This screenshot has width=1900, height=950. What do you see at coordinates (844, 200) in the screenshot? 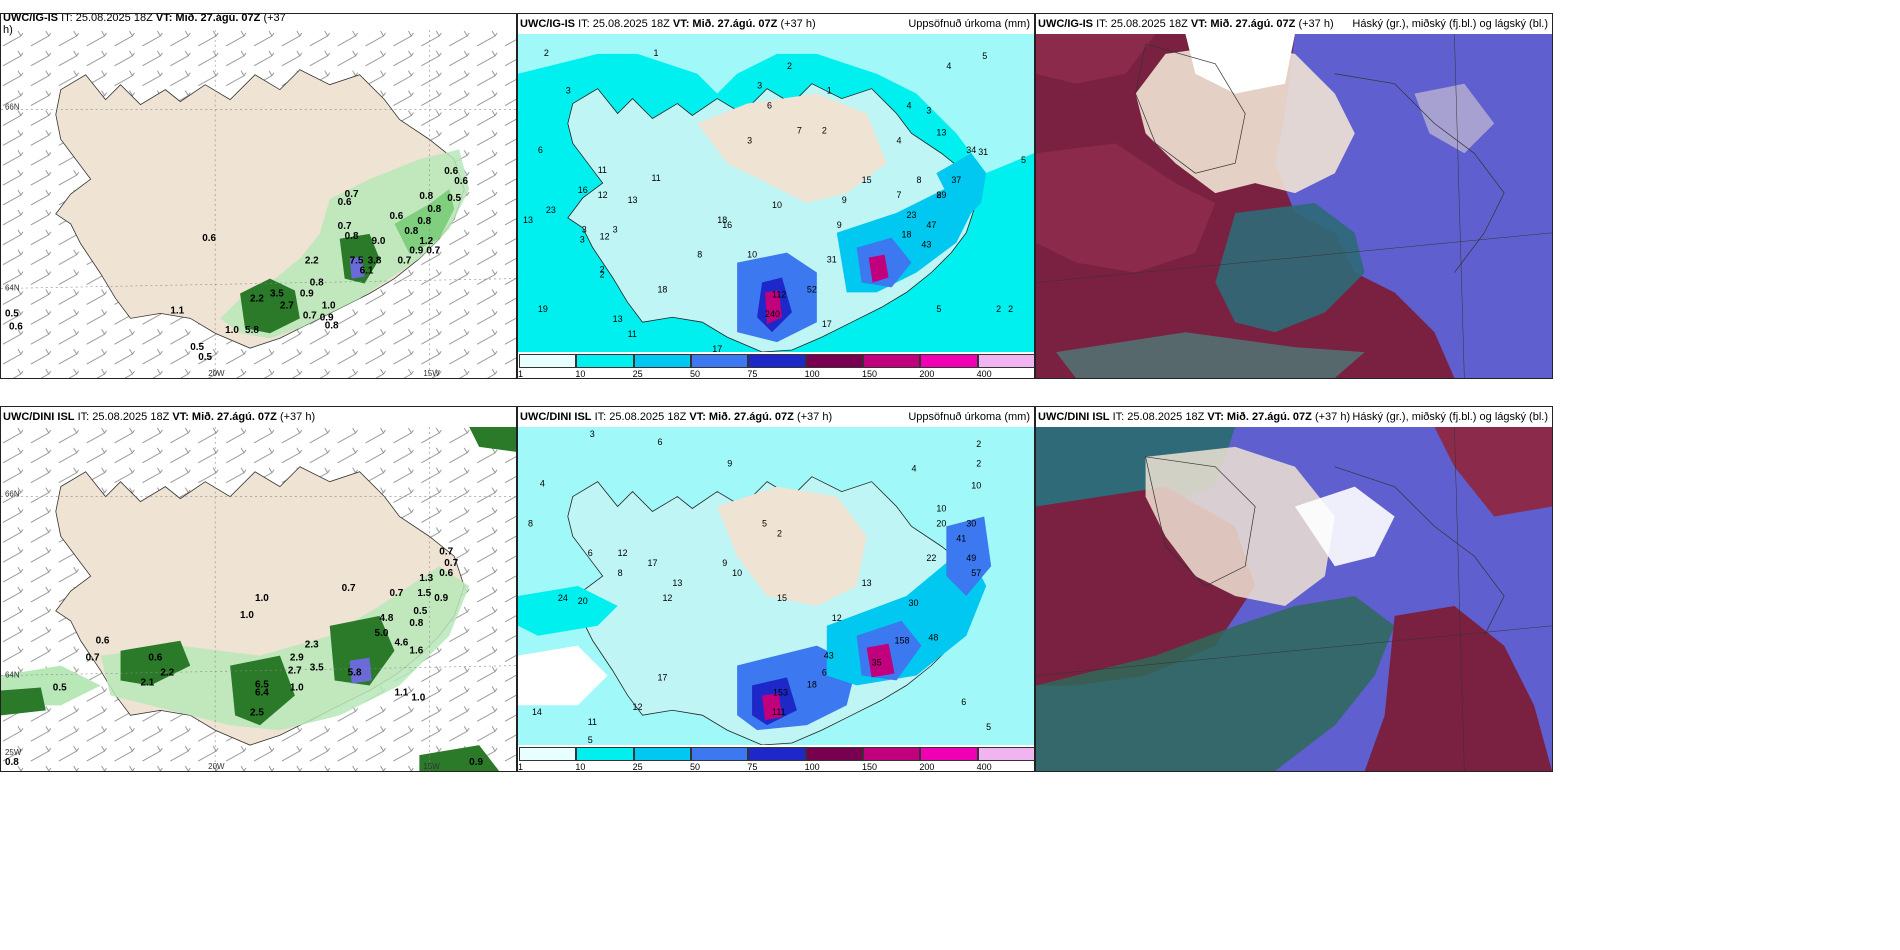
I see `svg-text: 9` at bounding box center [844, 200].